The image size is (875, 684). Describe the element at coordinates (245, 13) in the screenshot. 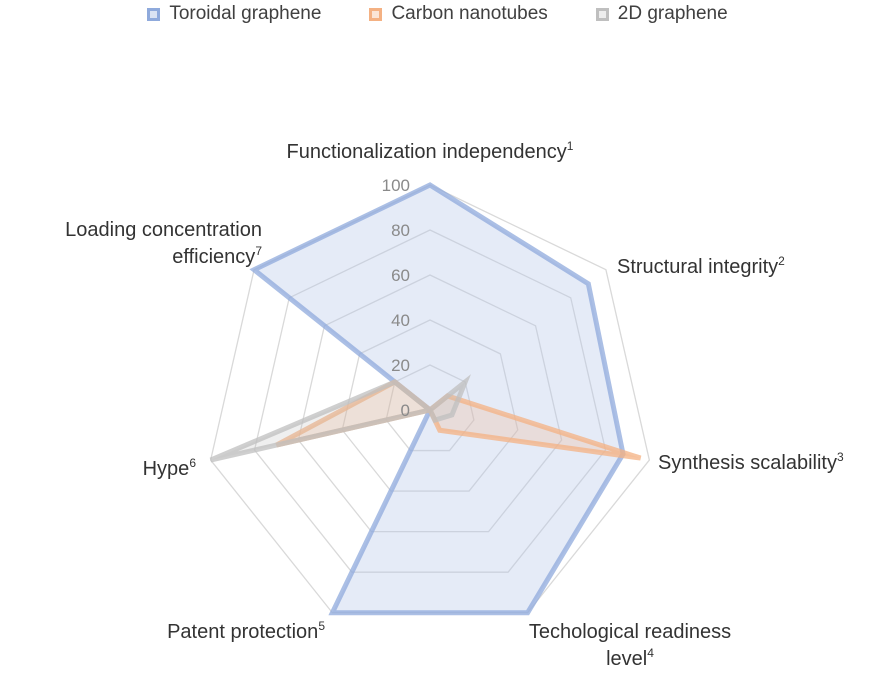

I see `legend-label-toroidal-graphene: Toroidal graphene` at that location.